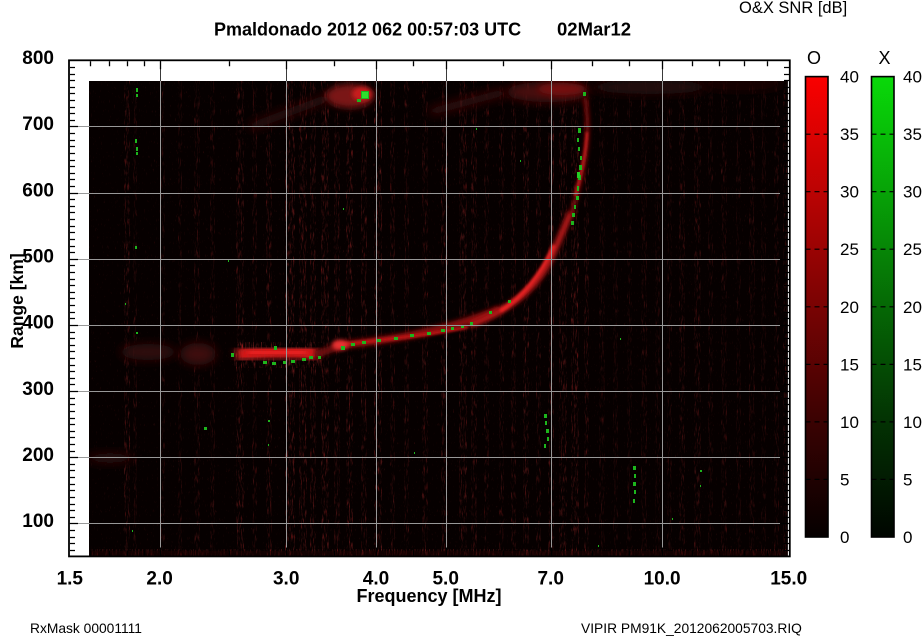 The image size is (922, 636). Describe the element at coordinates (662, 579) in the screenshot. I see `svg-text: 10.0` at that location.